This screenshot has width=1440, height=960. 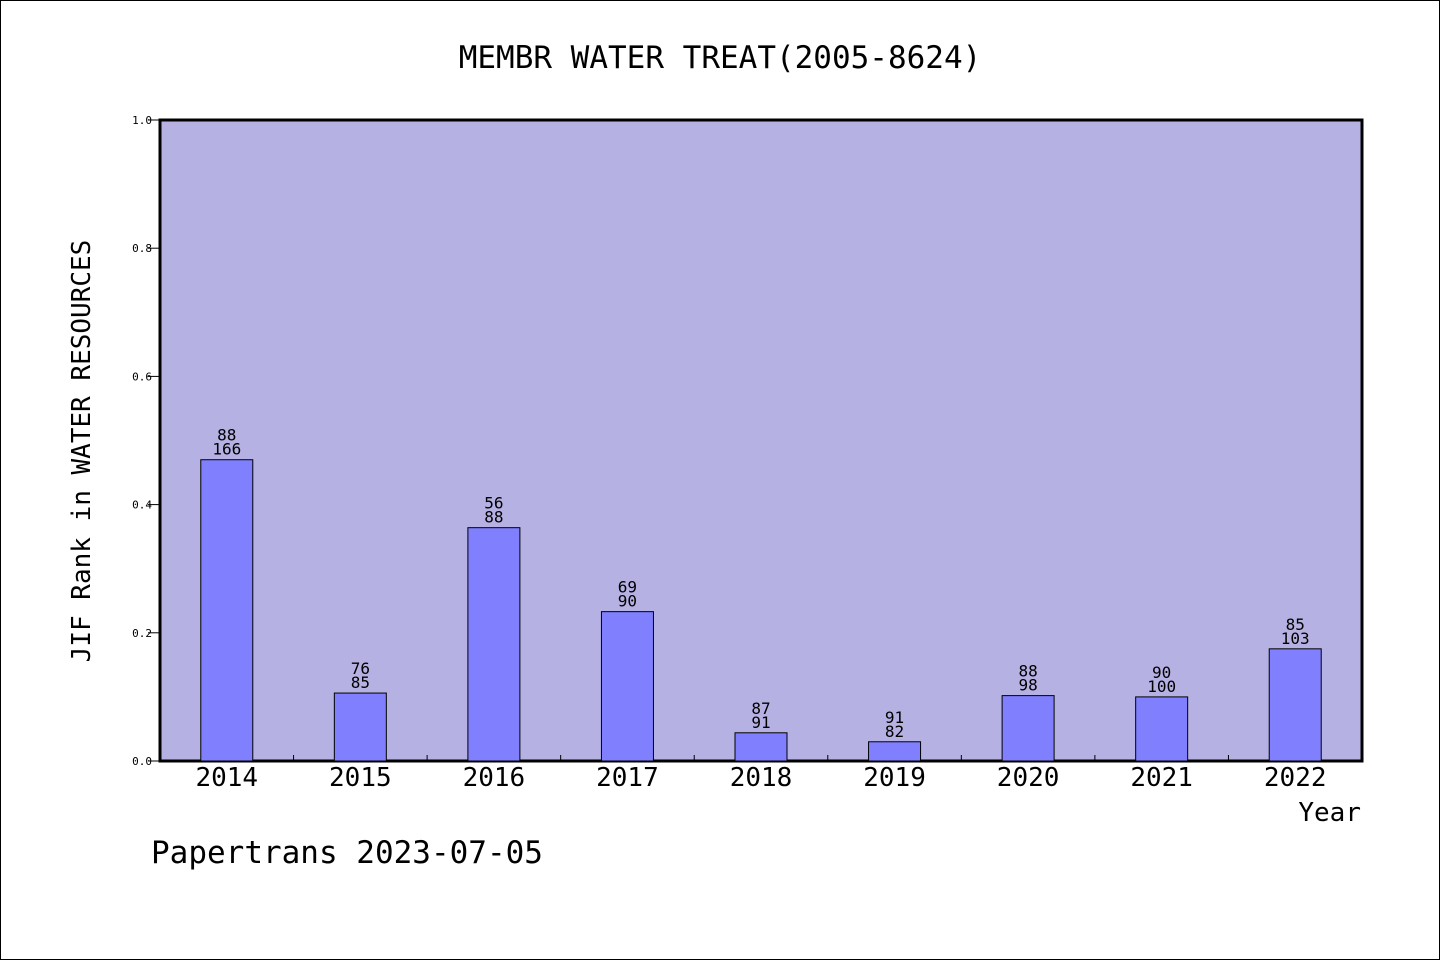 What do you see at coordinates (360, 668) in the screenshot?
I see `rank-label: 76` at bounding box center [360, 668].